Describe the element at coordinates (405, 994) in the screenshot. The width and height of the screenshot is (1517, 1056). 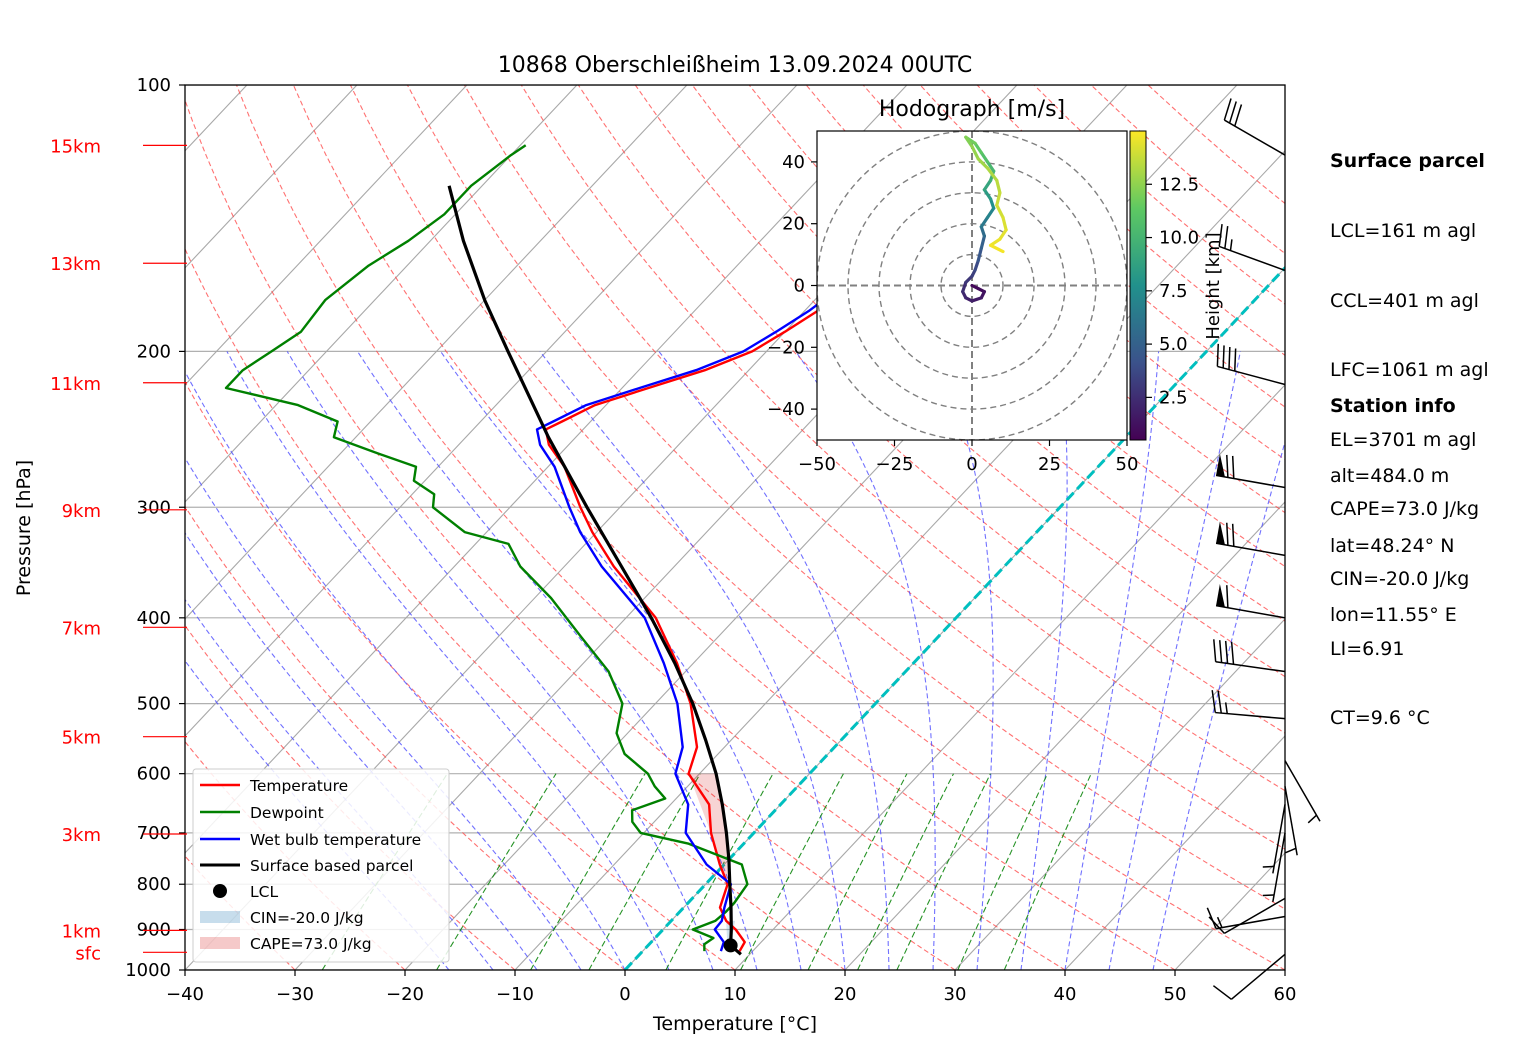
I see `x-tick-label: −20` at that location.